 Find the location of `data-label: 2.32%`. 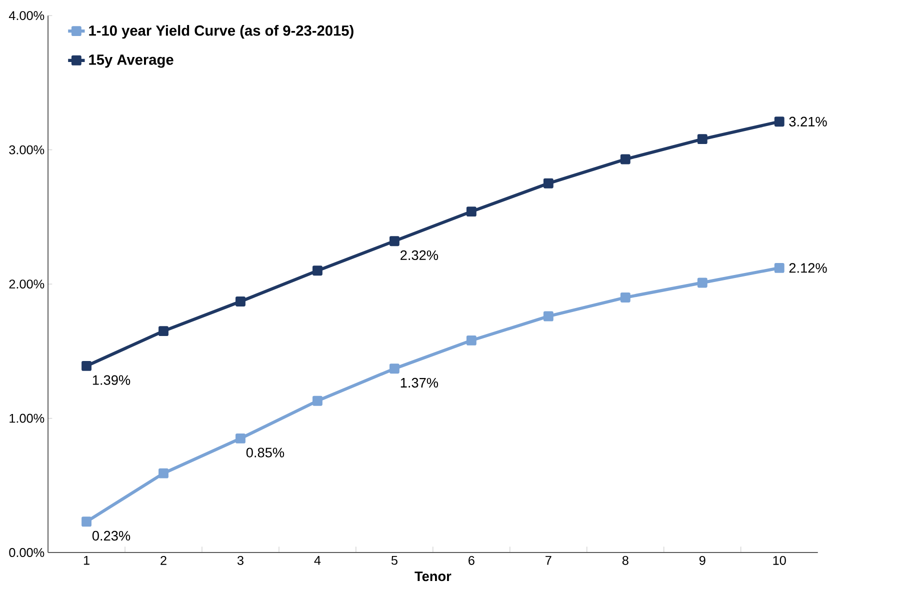

data-label: 2.32% is located at coordinates (419, 255).